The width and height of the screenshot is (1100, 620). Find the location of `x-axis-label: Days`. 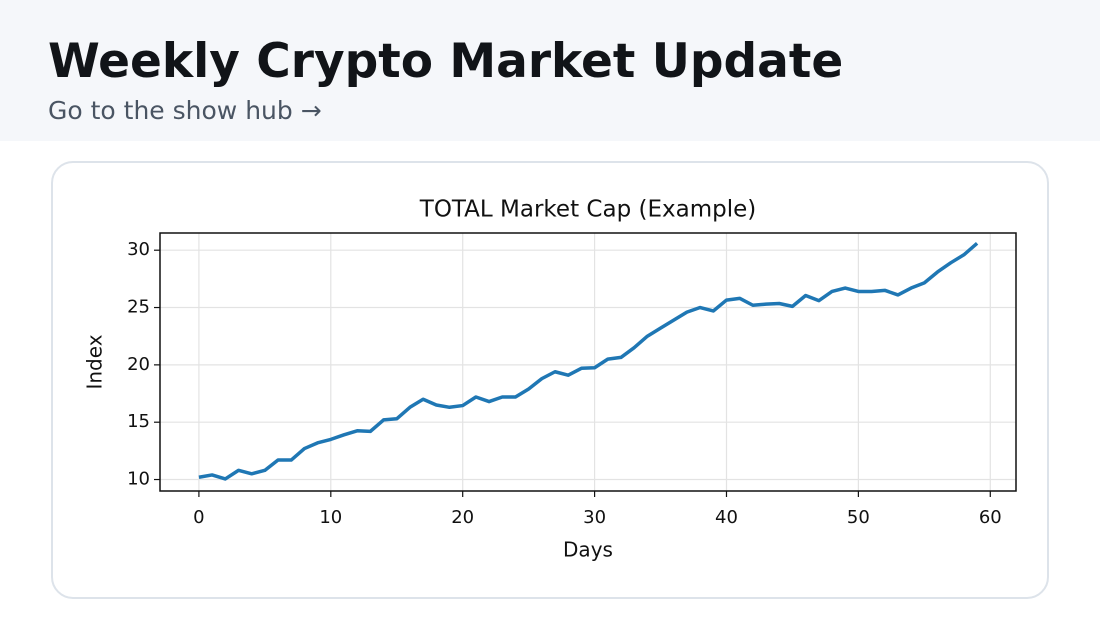

x-axis-label: Days is located at coordinates (588, 550).